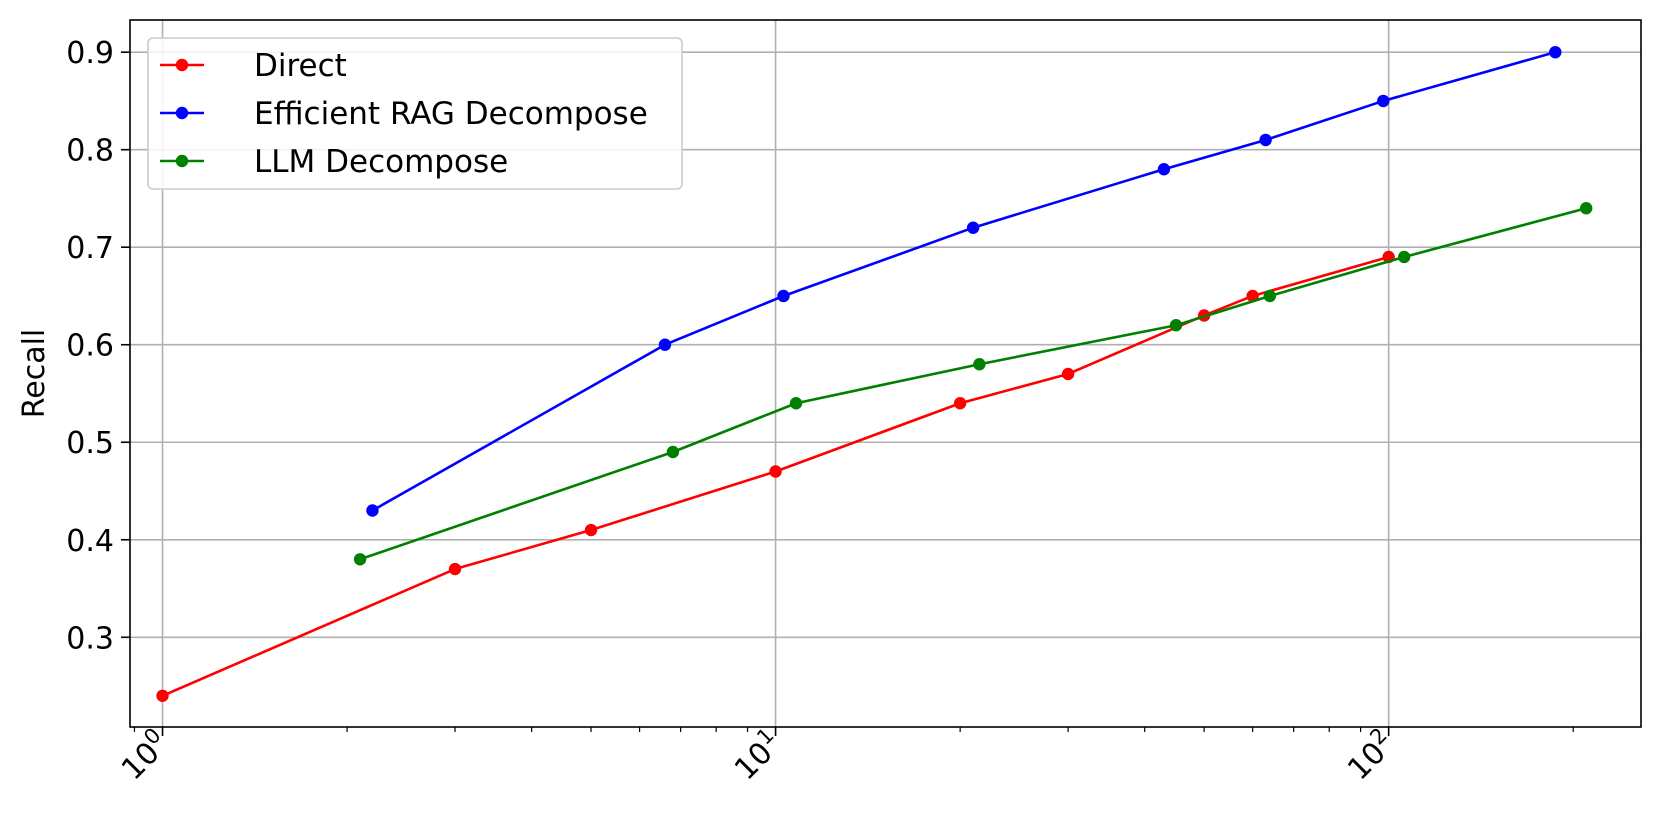 The height and width of the screenshot is (830, 1661). I want to click on y-tick-label: 0.9, so click(90, 53).